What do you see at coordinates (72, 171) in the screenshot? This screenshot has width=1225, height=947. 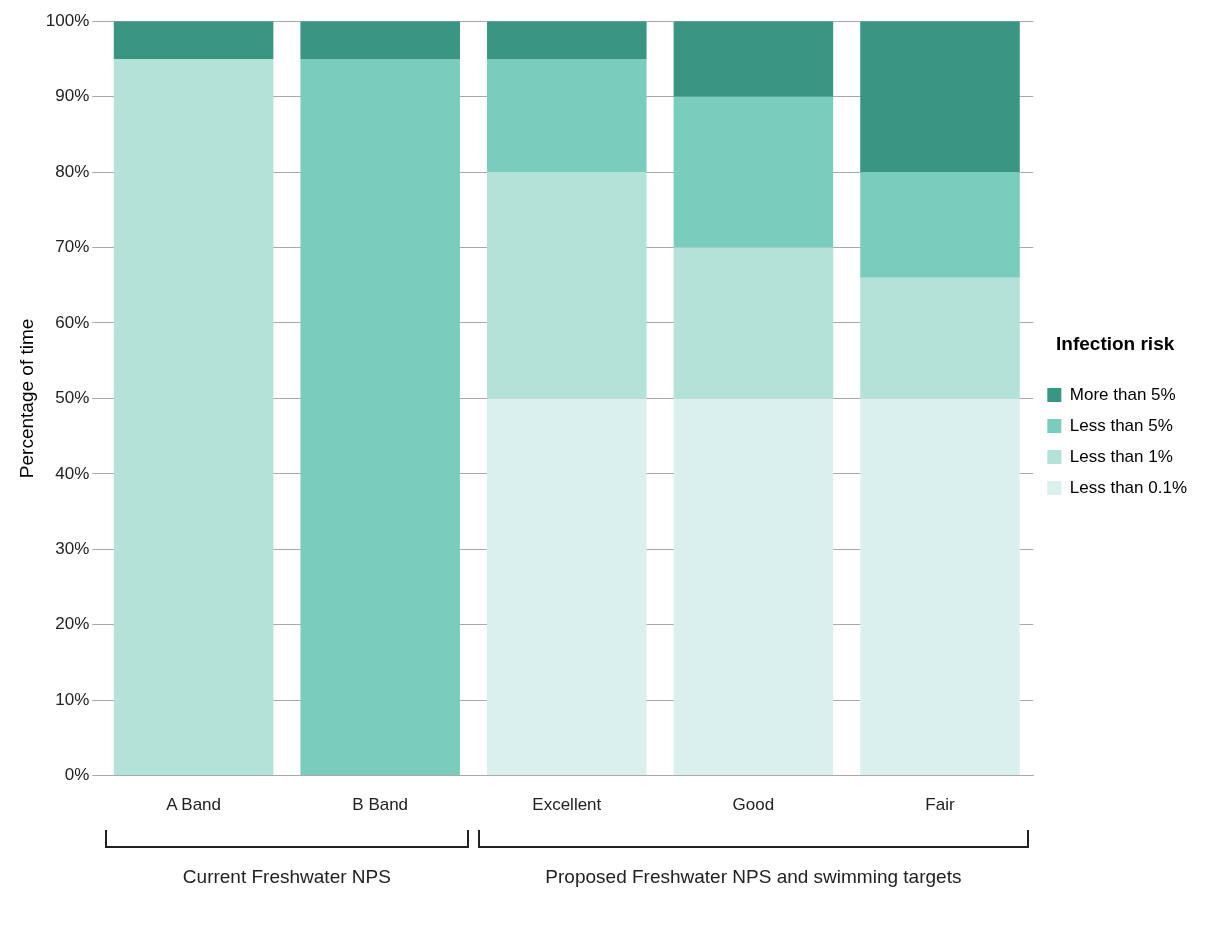 I see `y-tick-label: 80%` at bounding box center [72, 171].